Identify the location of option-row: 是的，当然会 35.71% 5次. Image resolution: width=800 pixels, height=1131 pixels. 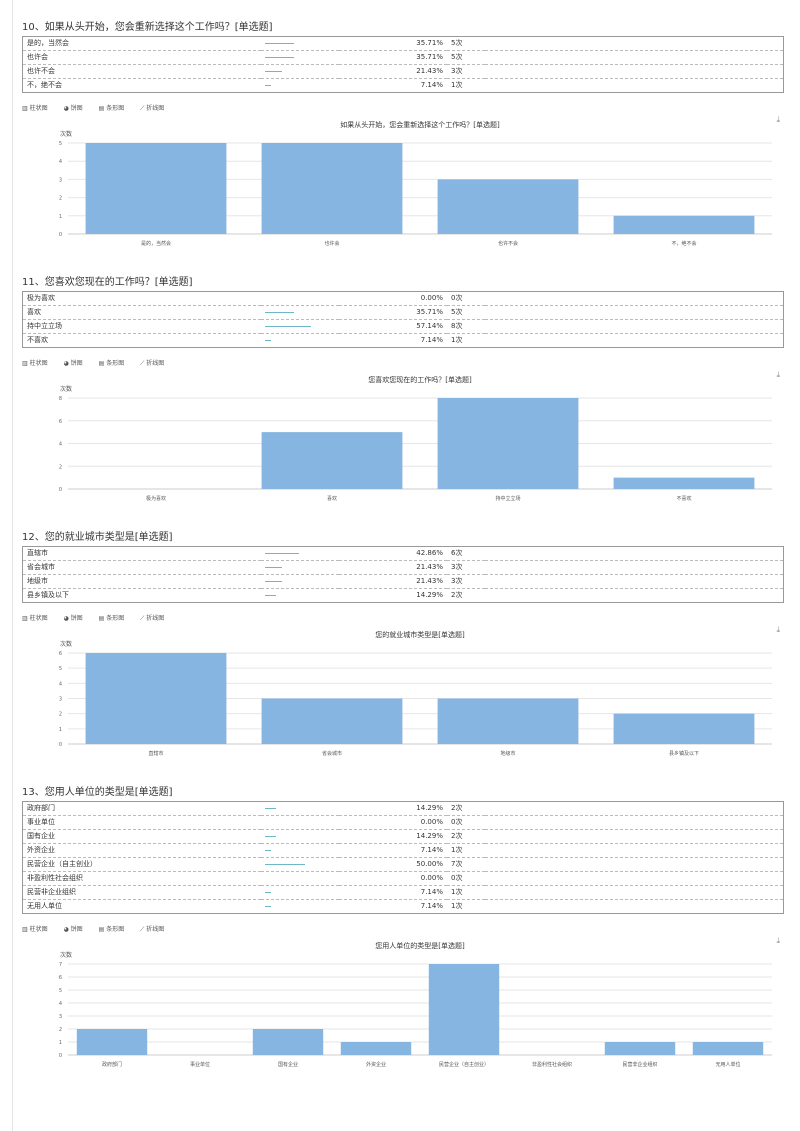
(403, 43).